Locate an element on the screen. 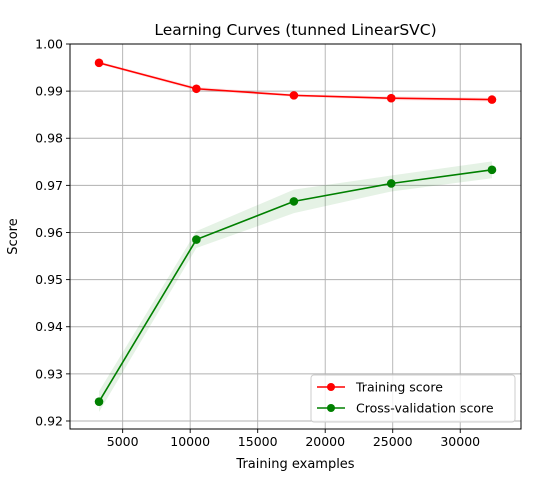  legend: Training score Cross-validation score is located at coordinates (413, 398).